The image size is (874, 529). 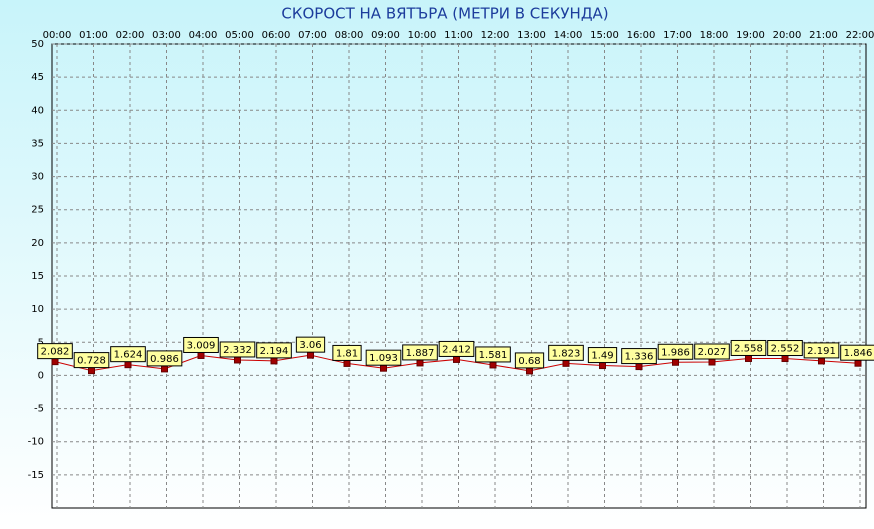 What do you see at coordinates (36, 475) in the screenshot?
I see `y-tick-label: -15` at bounding box center [36, 475].